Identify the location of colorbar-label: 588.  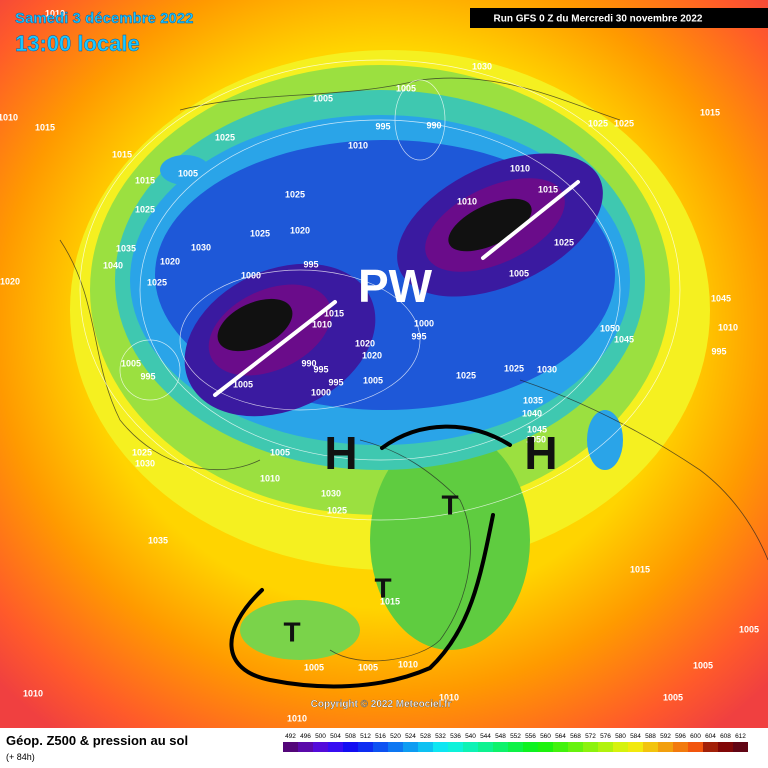
(650, 736).